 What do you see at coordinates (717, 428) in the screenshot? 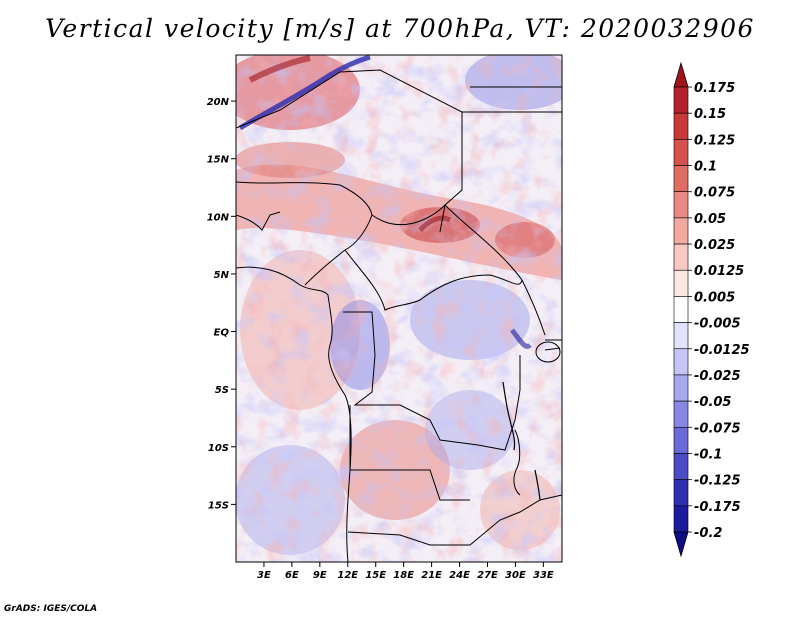
I see `colorbar-label: -0.075` at bounding box center [717, 428].